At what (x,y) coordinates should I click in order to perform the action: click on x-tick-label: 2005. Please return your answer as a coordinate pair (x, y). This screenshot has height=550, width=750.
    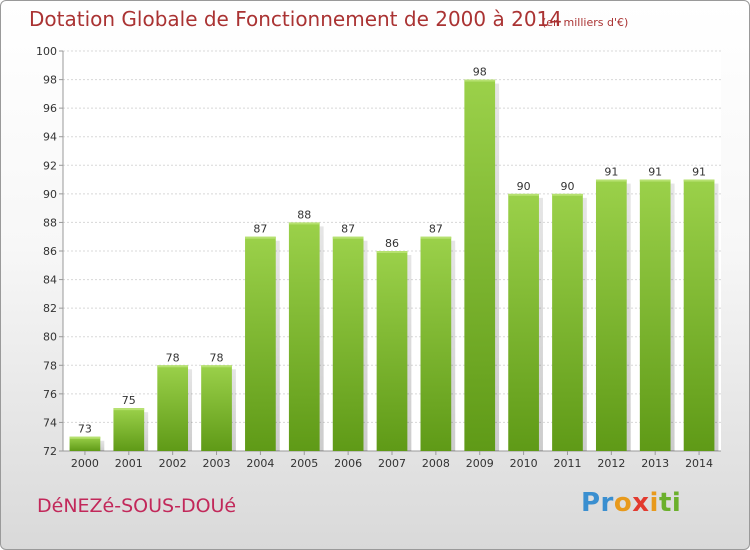
    Looking at the image, I should click on (304, 463).